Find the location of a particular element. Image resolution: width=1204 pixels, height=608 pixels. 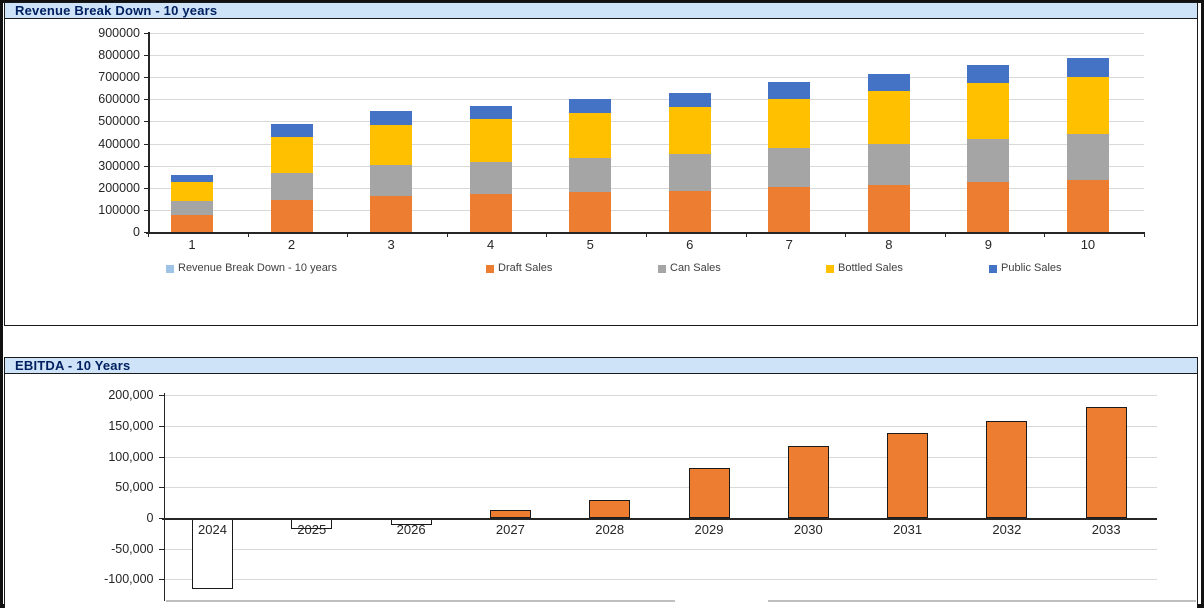

y-axis-label: -100,000 is located at coordinates (129, 579).